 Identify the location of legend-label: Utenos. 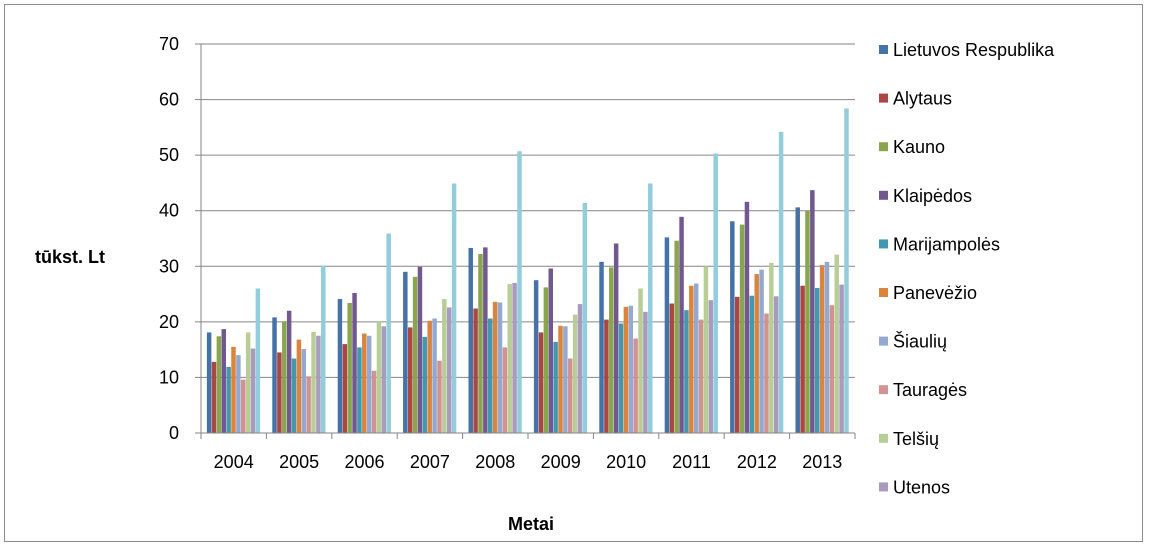
(921, 487).